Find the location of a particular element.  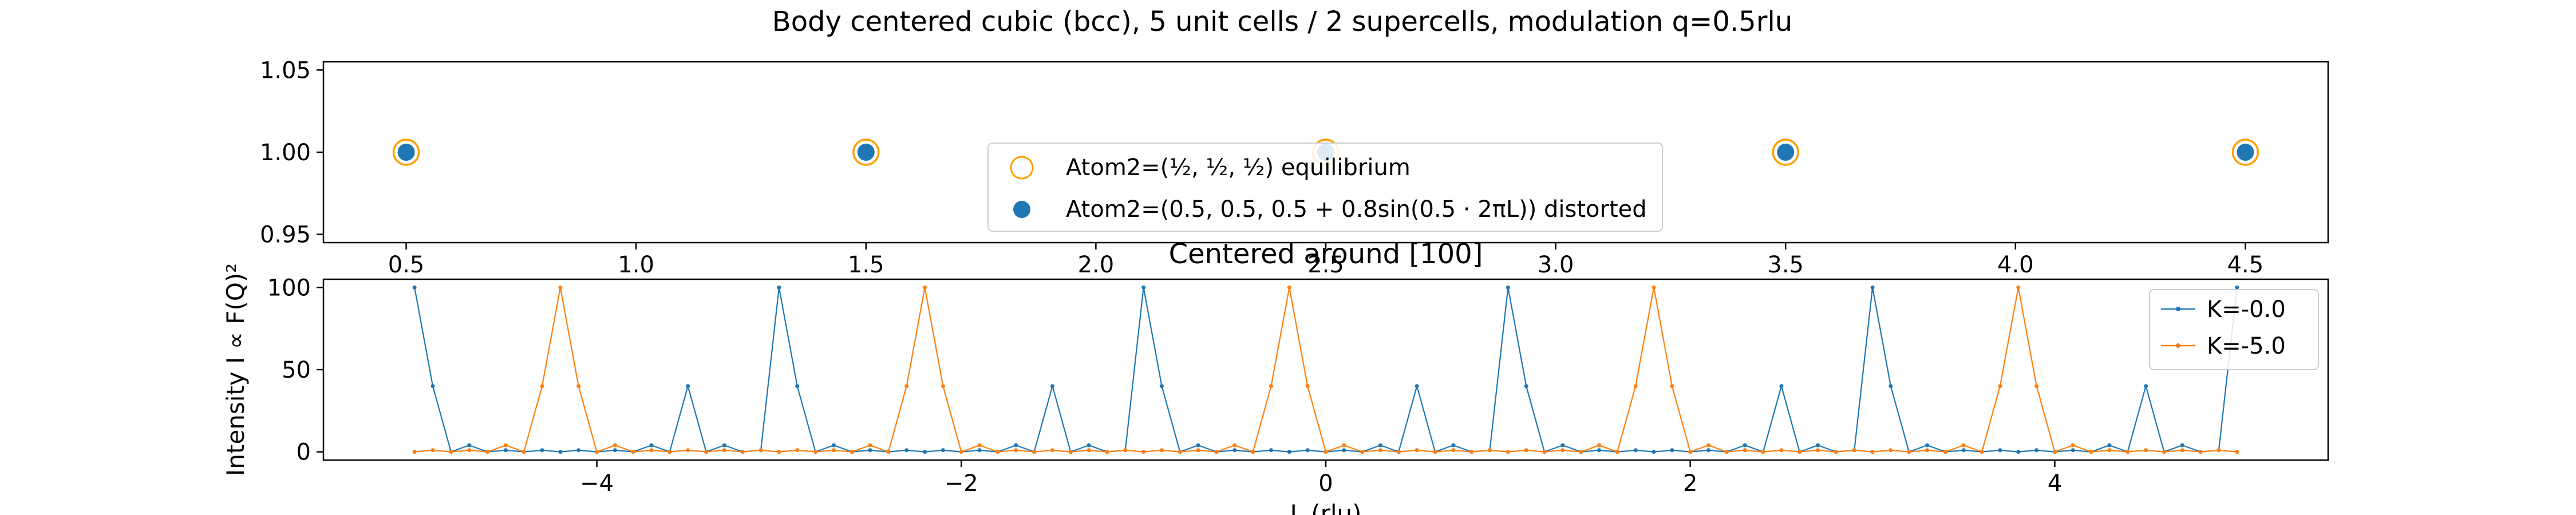

legend-label-equilibrium: Atom2=(½, ½, ½) equilibrium is located at coordinates (1238, 167).